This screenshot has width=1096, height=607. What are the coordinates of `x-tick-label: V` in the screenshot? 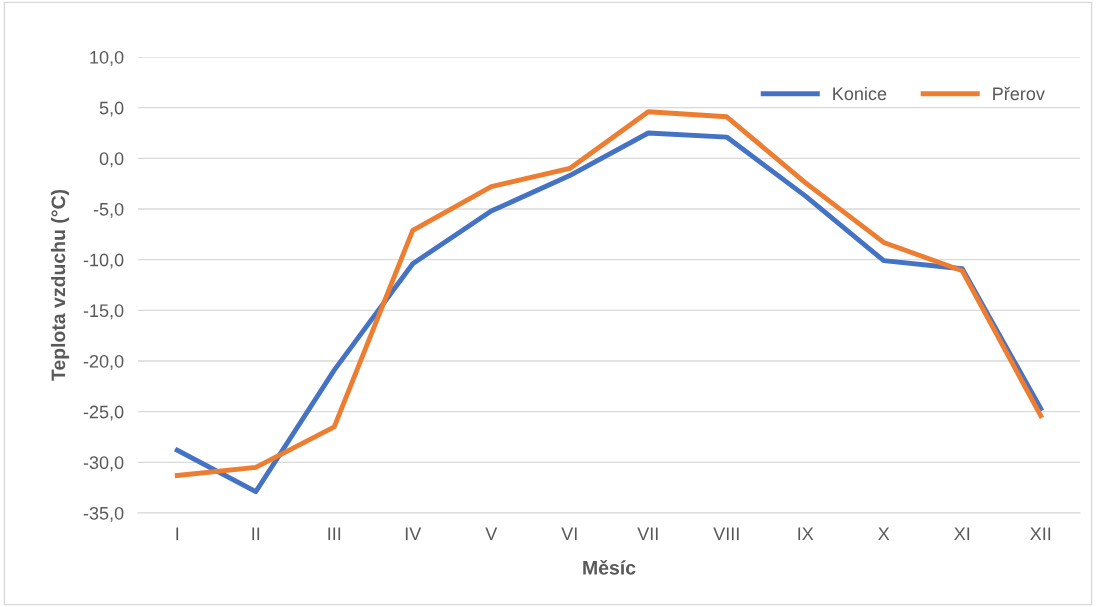 It's located at (491, 533).